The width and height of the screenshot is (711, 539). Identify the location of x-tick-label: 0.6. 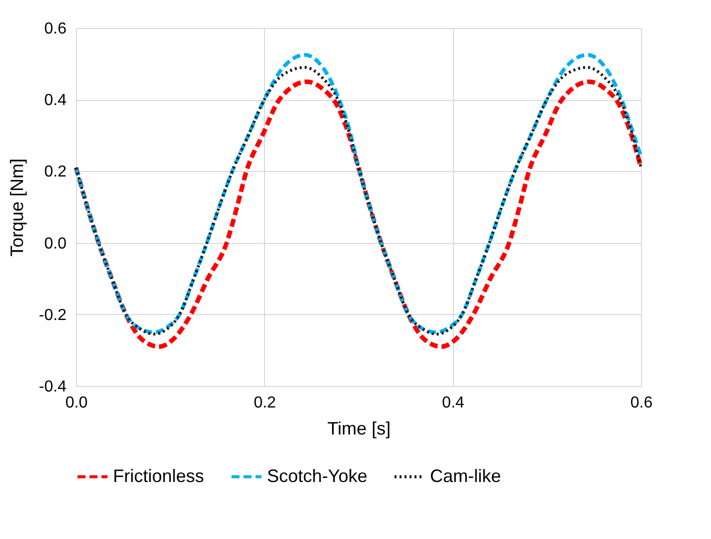
(641, 403).